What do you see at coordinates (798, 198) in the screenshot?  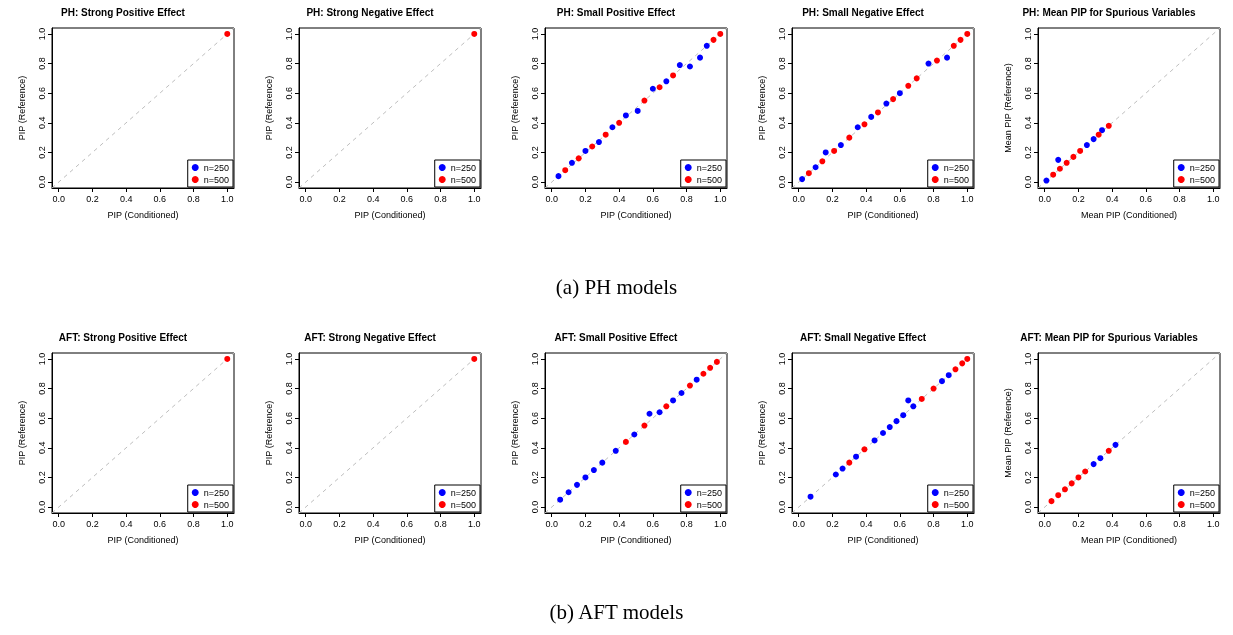 I see `x-tick-label: 0.0` at bounding box center [798, 198].